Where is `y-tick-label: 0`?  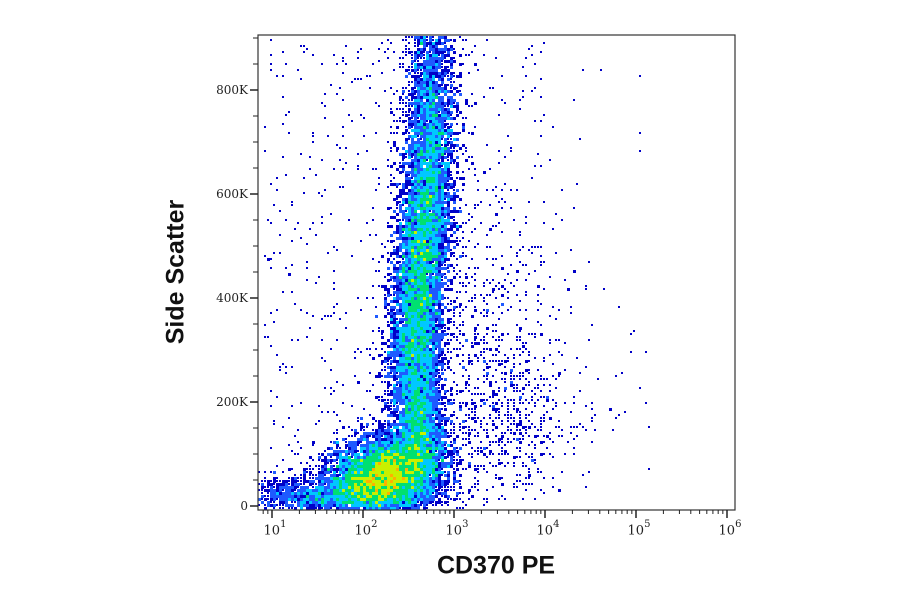 y-tick-label: 0 is located at coordinates (244, 506).